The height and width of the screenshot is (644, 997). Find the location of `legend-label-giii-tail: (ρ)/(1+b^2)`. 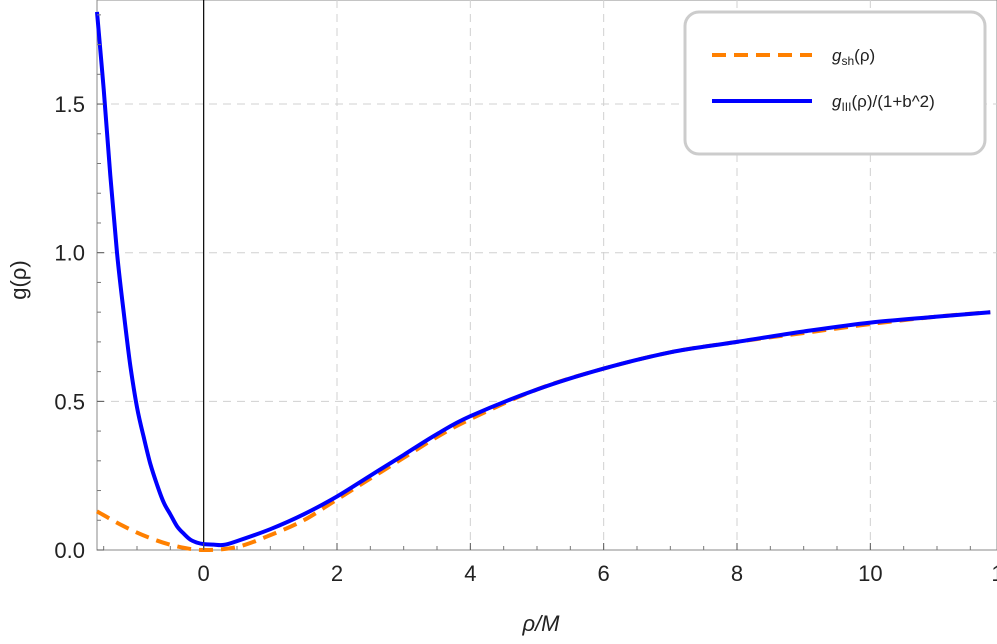

legend-label-giii-tail: (ρ)/(1+b^2) is located at coordinates (892, 101).